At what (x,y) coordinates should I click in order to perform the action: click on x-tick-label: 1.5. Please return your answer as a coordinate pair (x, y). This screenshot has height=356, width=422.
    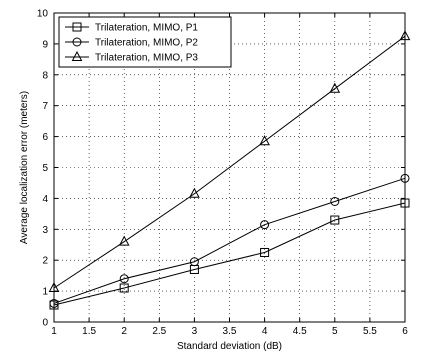
    Looking at the image, I should click on (89, 331).